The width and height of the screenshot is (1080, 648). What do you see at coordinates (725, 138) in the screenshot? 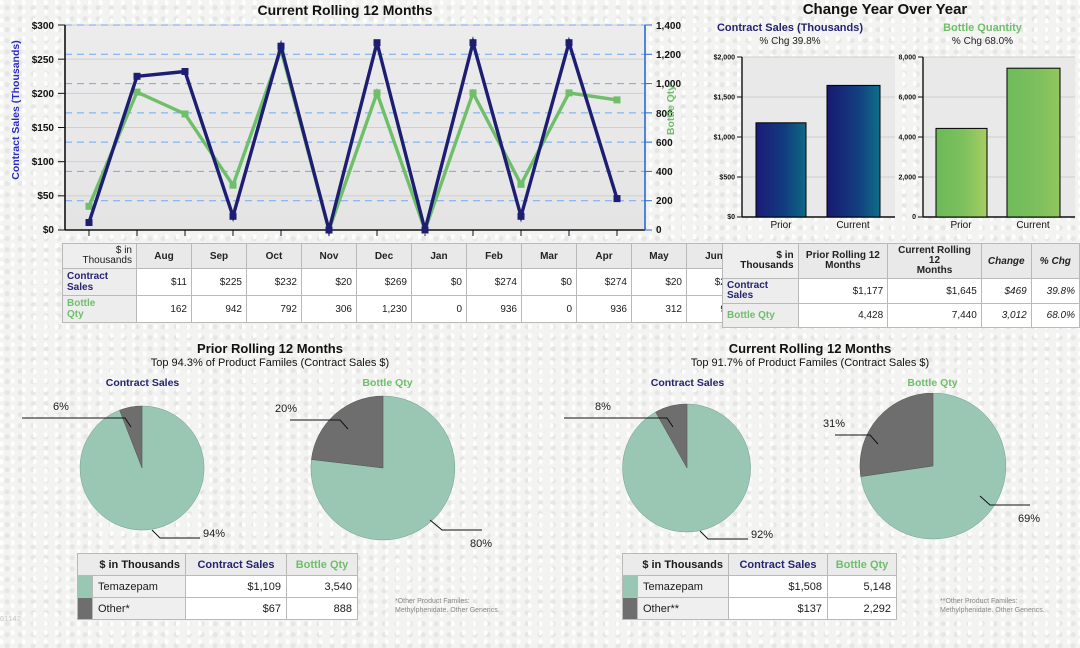
I see `contract-sales-bar-yticks: $2,000 $1,500 $1,000 $500 $0` at bounding box center [725, 138].